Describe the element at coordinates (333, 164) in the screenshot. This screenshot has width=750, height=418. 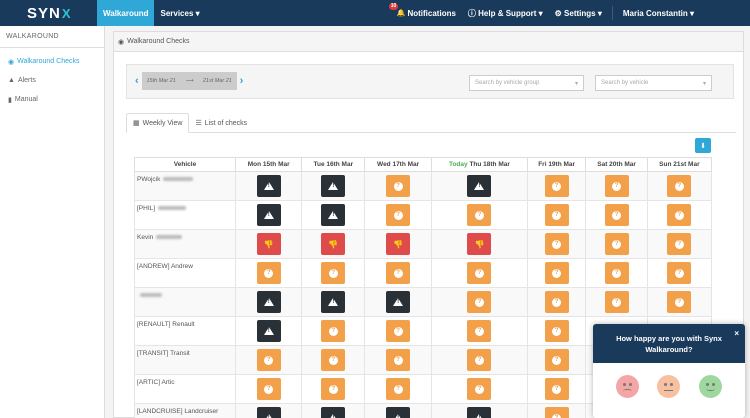
I see `column-header-day: Tue 16th Mar` at that location.